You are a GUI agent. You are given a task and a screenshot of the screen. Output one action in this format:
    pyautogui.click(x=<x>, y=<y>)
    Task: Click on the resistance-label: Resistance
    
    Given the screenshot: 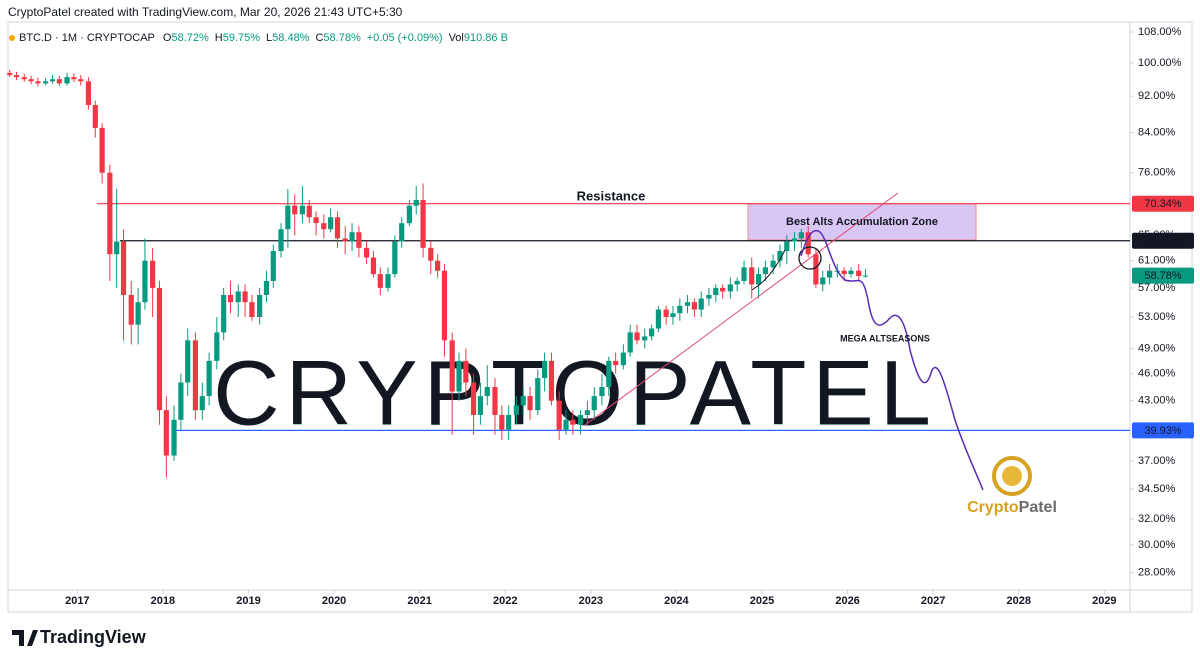 What is the action you would take?
    pyautogui.click(x=611, y=195)
    